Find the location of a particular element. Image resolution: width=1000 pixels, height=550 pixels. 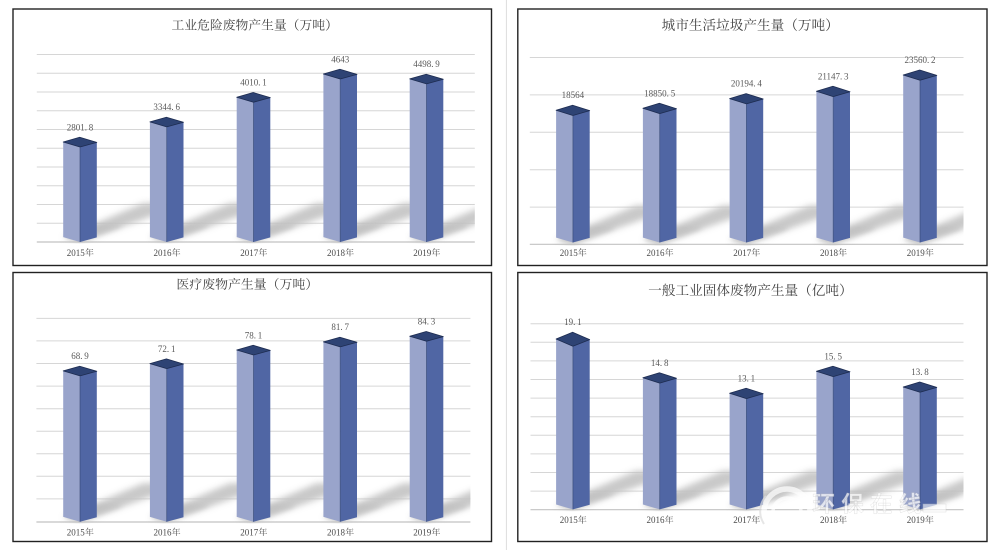

svg-text: 68. 9 is located at coordinates (80, 356).